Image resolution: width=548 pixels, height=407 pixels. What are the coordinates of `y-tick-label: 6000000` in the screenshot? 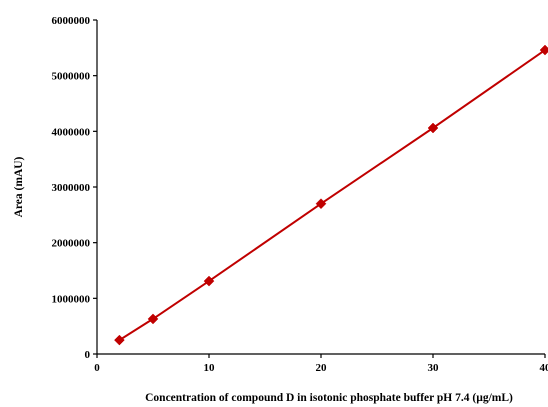 It's located at (71, 21).